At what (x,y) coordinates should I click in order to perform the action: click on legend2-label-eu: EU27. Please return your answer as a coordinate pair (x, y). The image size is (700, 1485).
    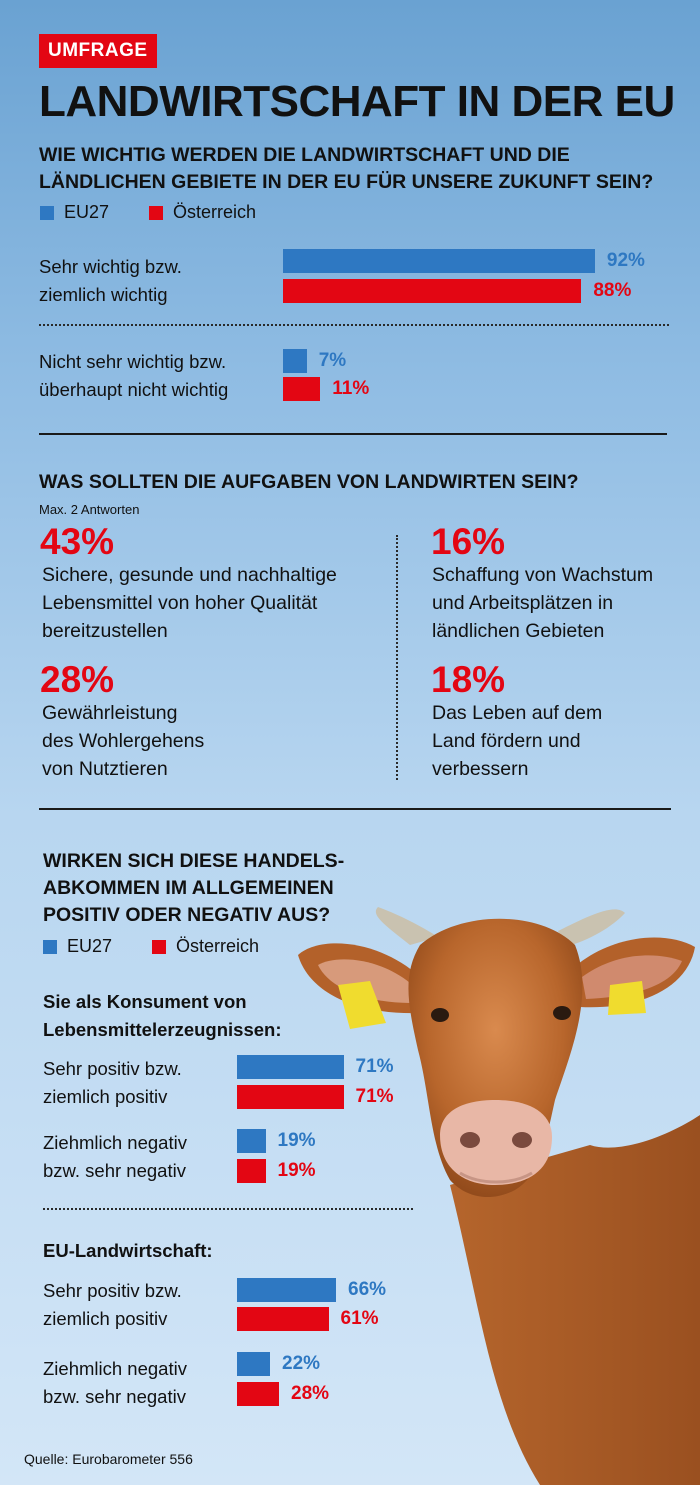
    Looking at the image, I should click on (90, 946).